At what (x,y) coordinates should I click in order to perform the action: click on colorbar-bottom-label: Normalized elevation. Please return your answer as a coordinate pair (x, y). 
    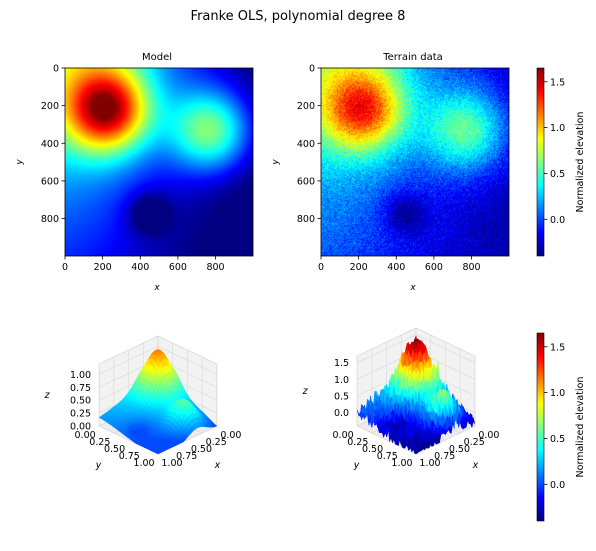
    Looking at the image, I should click on (580, 427).